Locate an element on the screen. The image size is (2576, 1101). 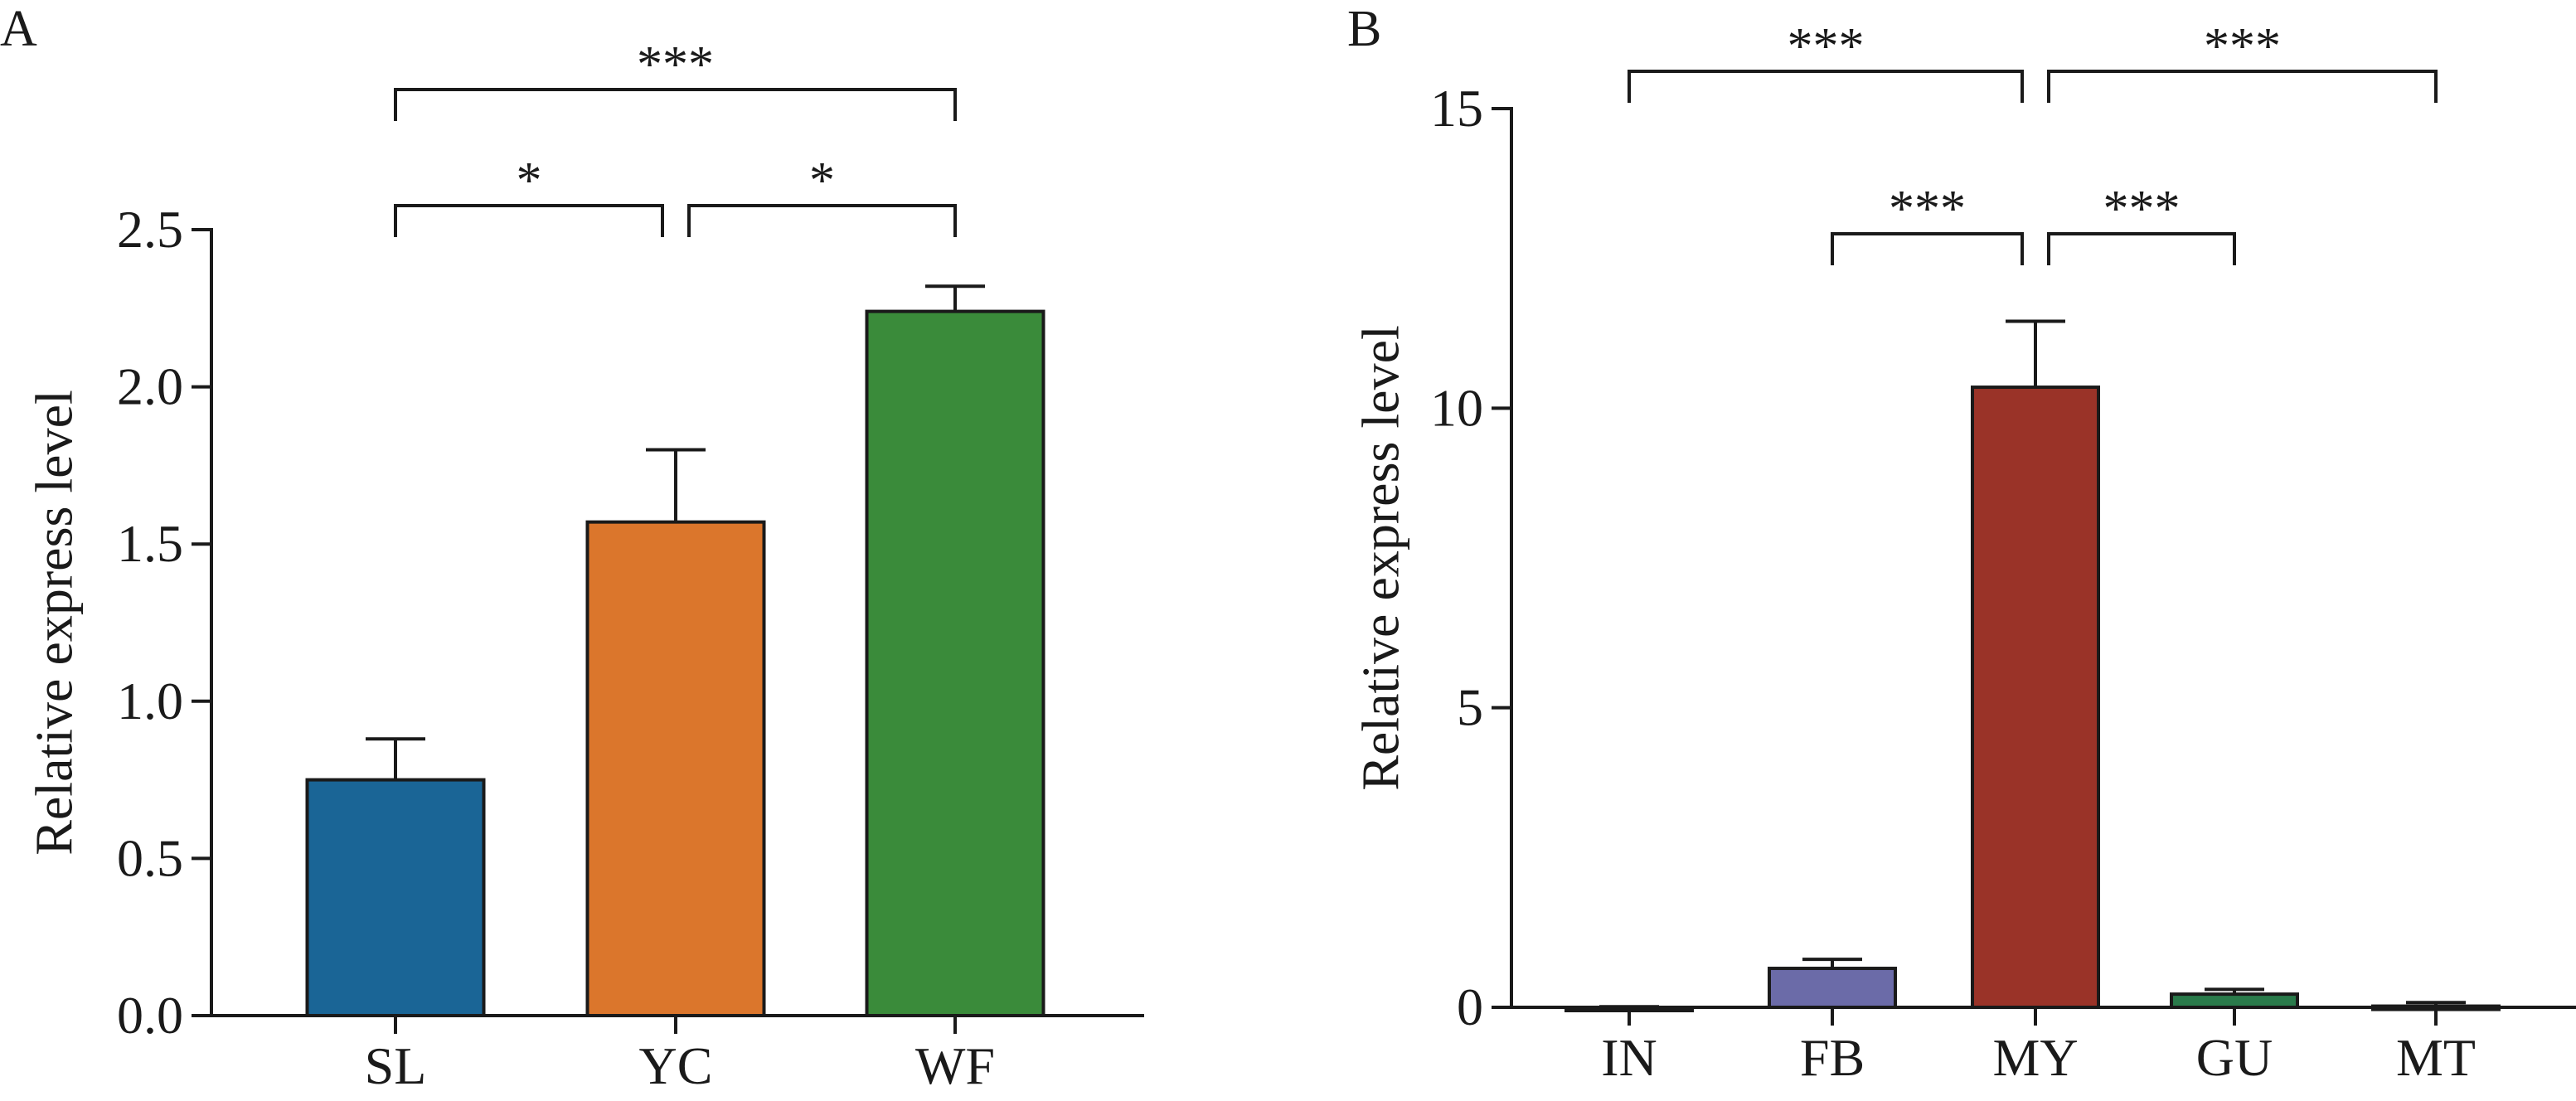
y-tick-label: 2.0 is located at coordinates (150, 386).